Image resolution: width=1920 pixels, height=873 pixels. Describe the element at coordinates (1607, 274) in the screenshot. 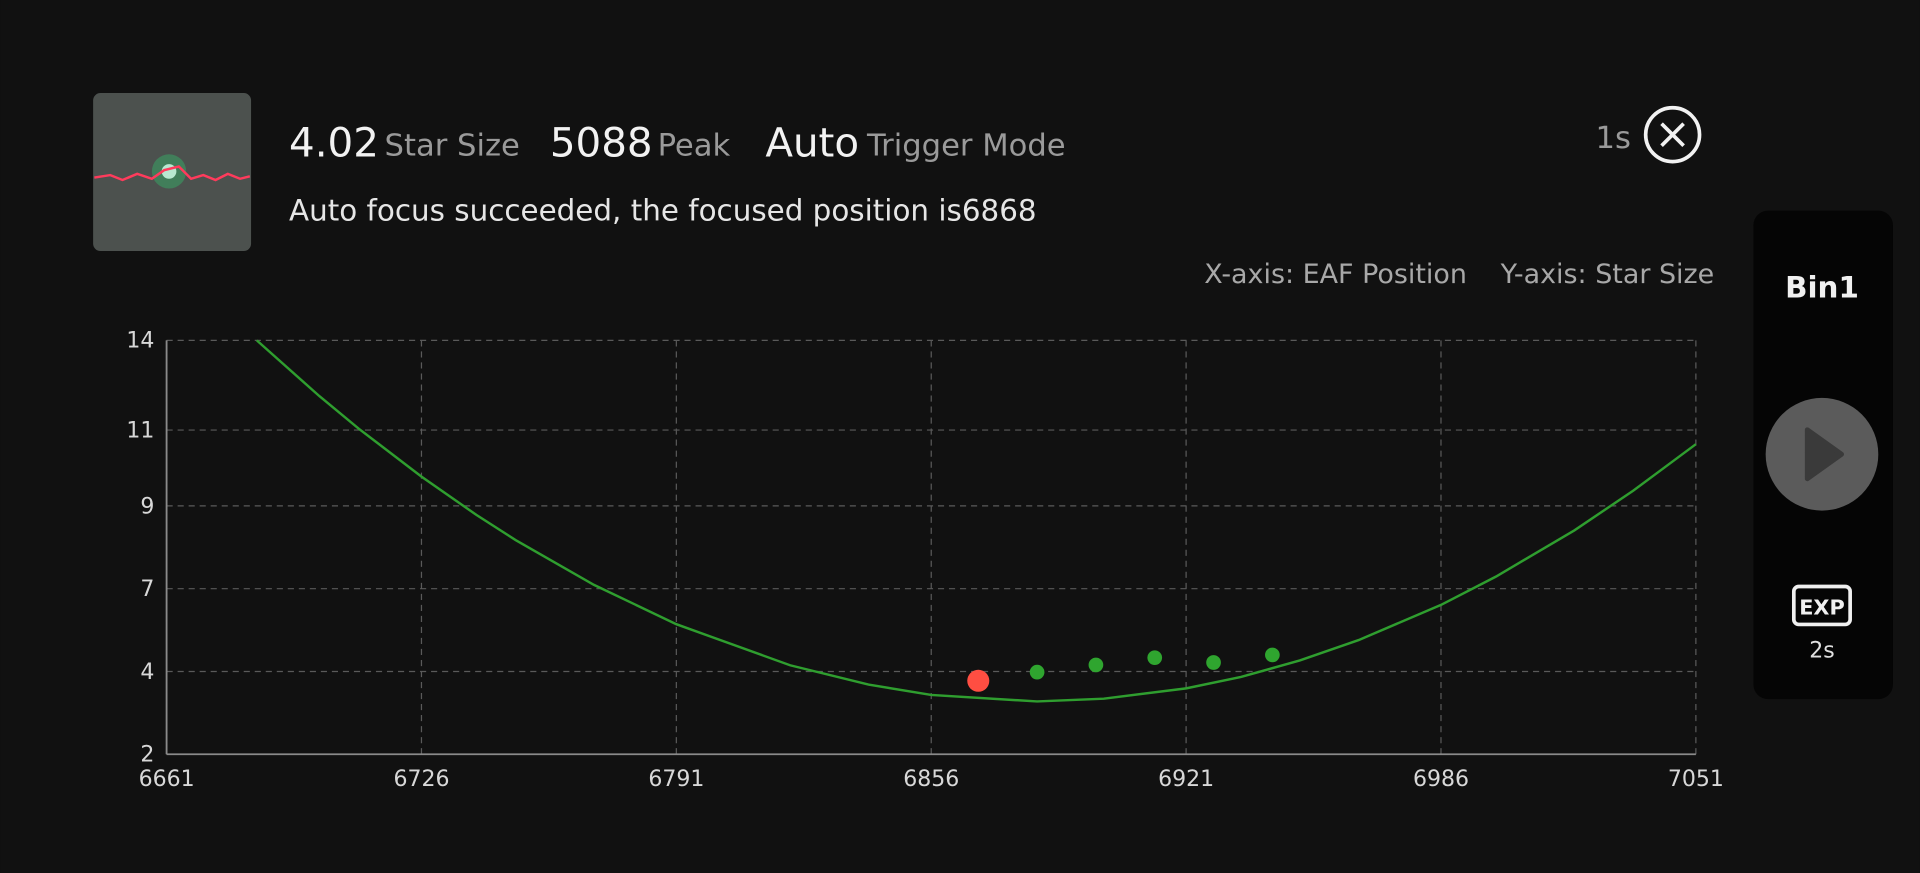

I see `y-axis-info: Y-axis: Star Size` at that location.